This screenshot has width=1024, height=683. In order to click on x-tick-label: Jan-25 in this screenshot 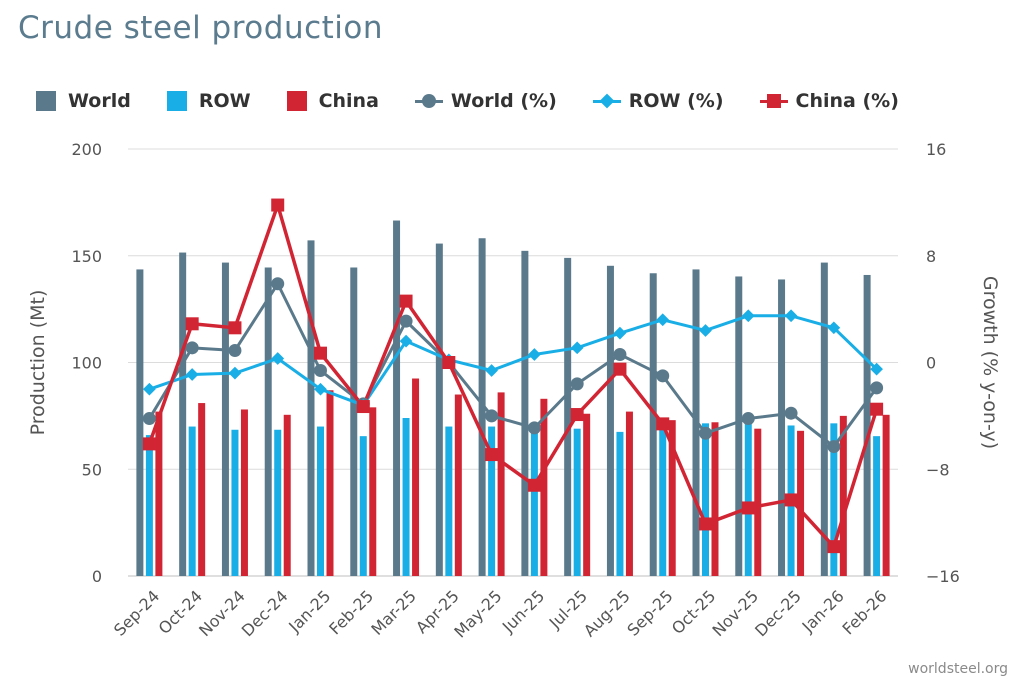, I will do `click(309, 611)`.